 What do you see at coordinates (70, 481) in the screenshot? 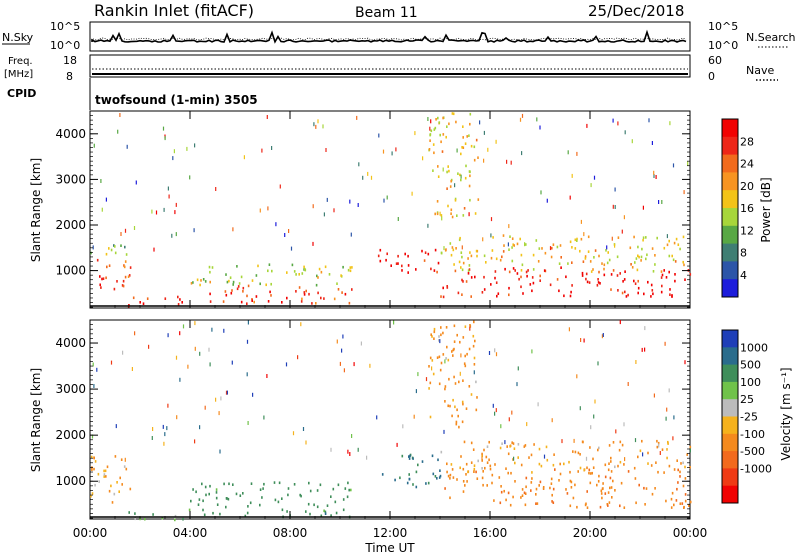
I see `y-tick-label: 1000` at bounding box center [70, 481].